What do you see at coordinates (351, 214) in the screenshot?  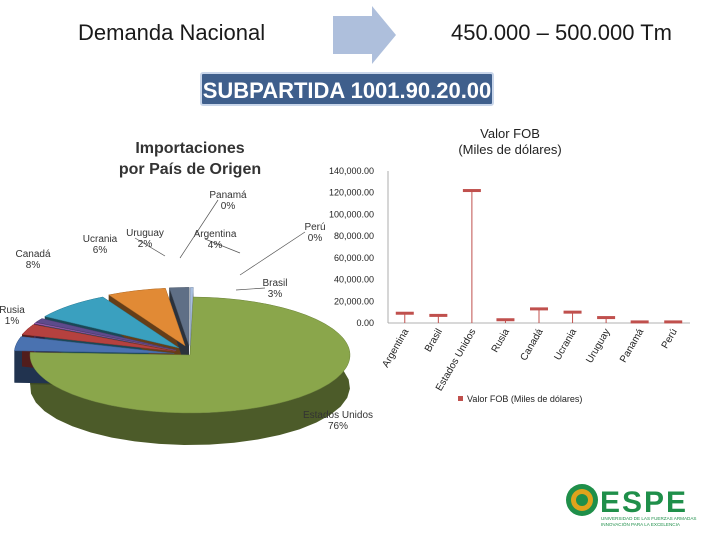 I see `y-tick-label-5: 100,000.00` at bounding box center [351, 214].